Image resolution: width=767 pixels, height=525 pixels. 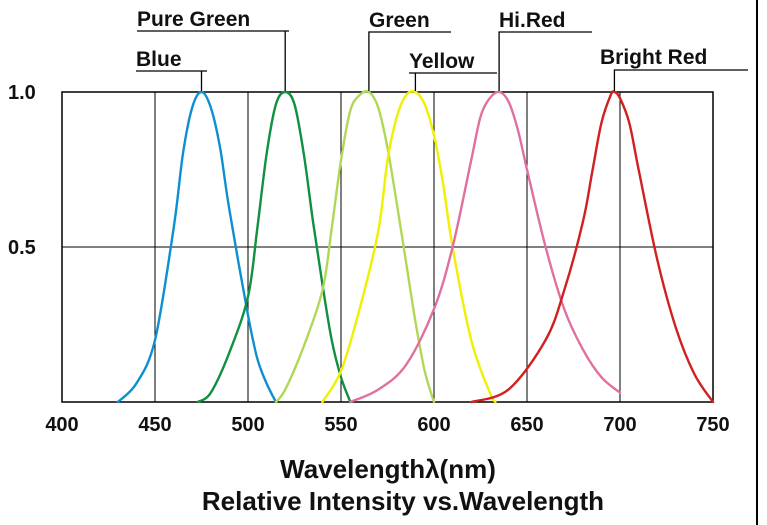 What do you see at coordinates (171, 80) in the screenshot?
I see `leader-line-blue` at bounding box center [171, 80].